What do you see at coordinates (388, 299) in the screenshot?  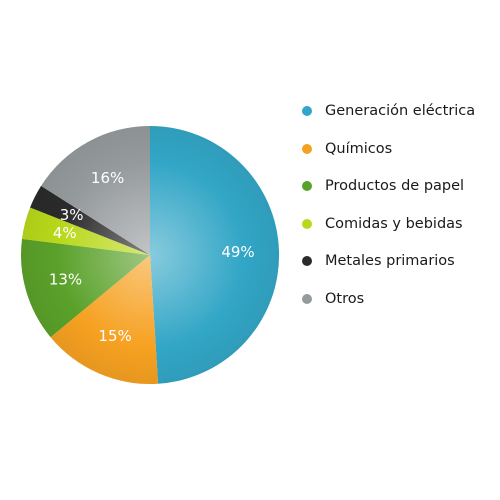 I see `legend-item-otros: Otros` at bounding box center [388, 299].